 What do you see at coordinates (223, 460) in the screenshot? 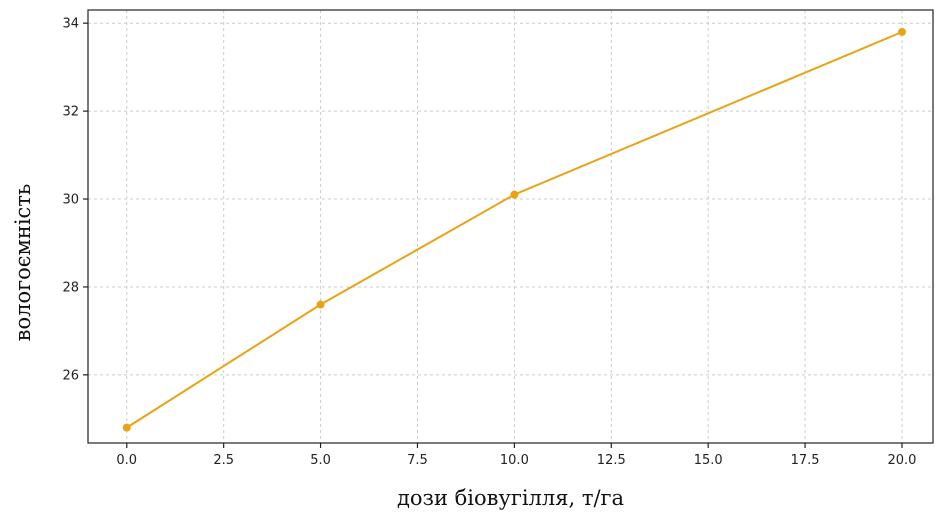
I see `x-tick-label: 2.5` at bounding box center [223, 460].